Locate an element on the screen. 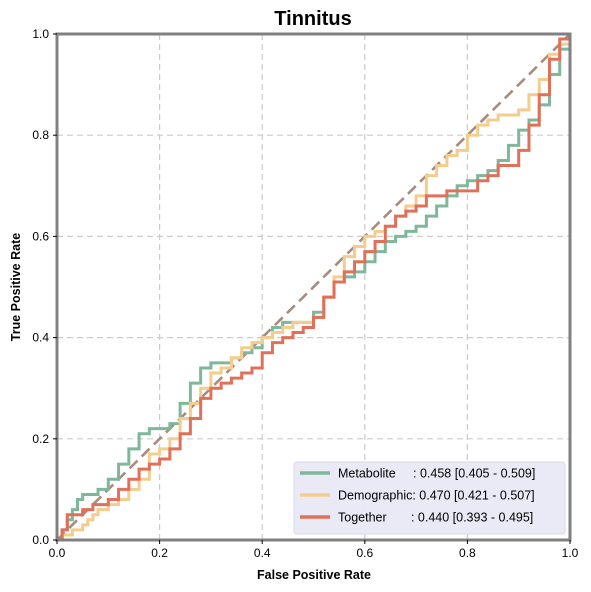 This screenshot has width=591, height=592. x-tick-label: 1.0 is located at coordinates (570, 553).